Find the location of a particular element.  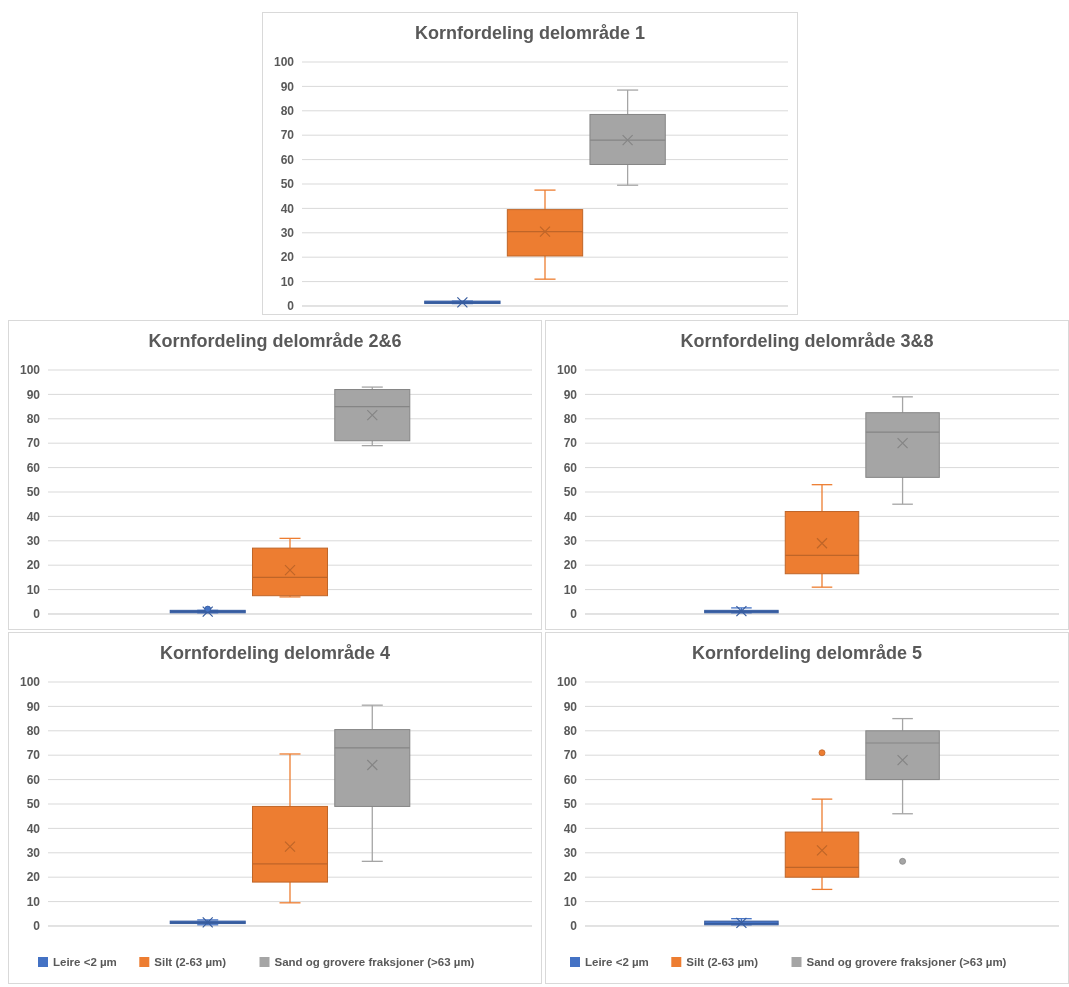

chart-title: Kornfordeling delområde 1 is located at coordinates (530, 33).